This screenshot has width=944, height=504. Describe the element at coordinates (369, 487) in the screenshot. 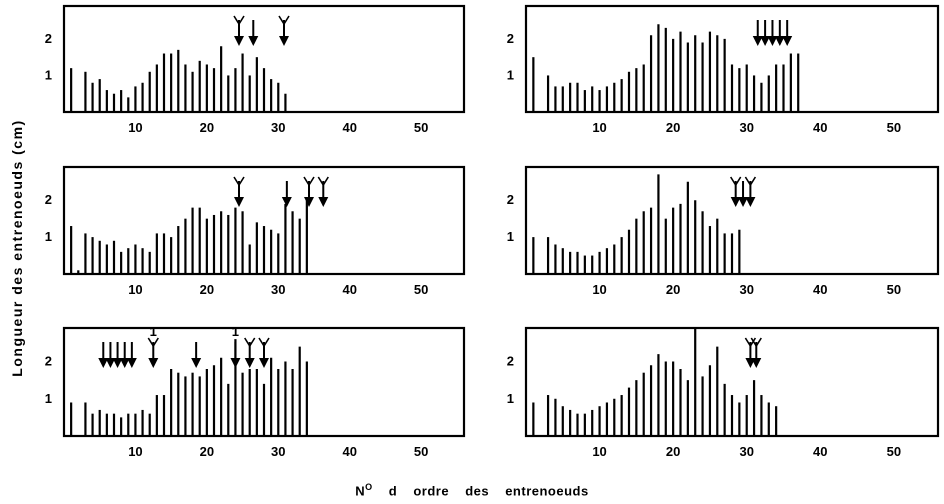

I see `x-axis-label-superscript: O` at that location.